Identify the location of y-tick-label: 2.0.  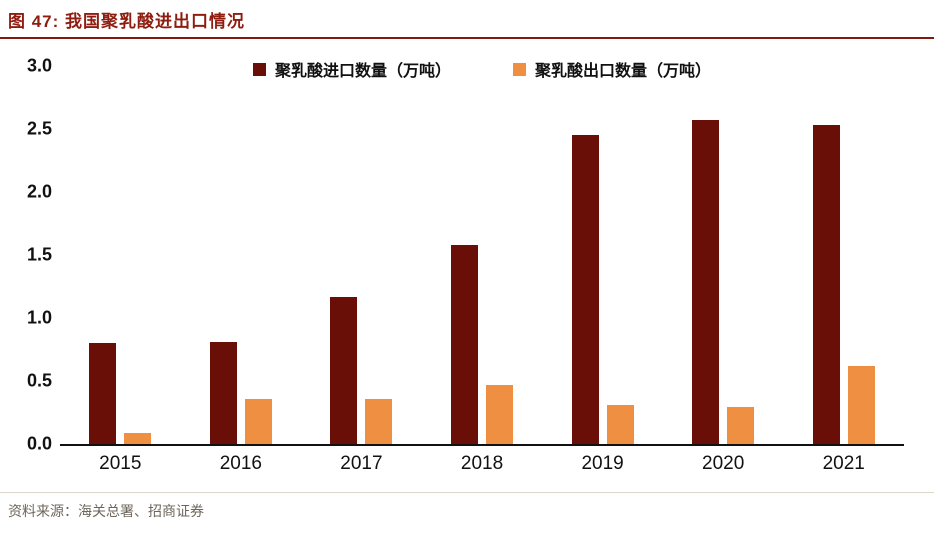
(39, 191).